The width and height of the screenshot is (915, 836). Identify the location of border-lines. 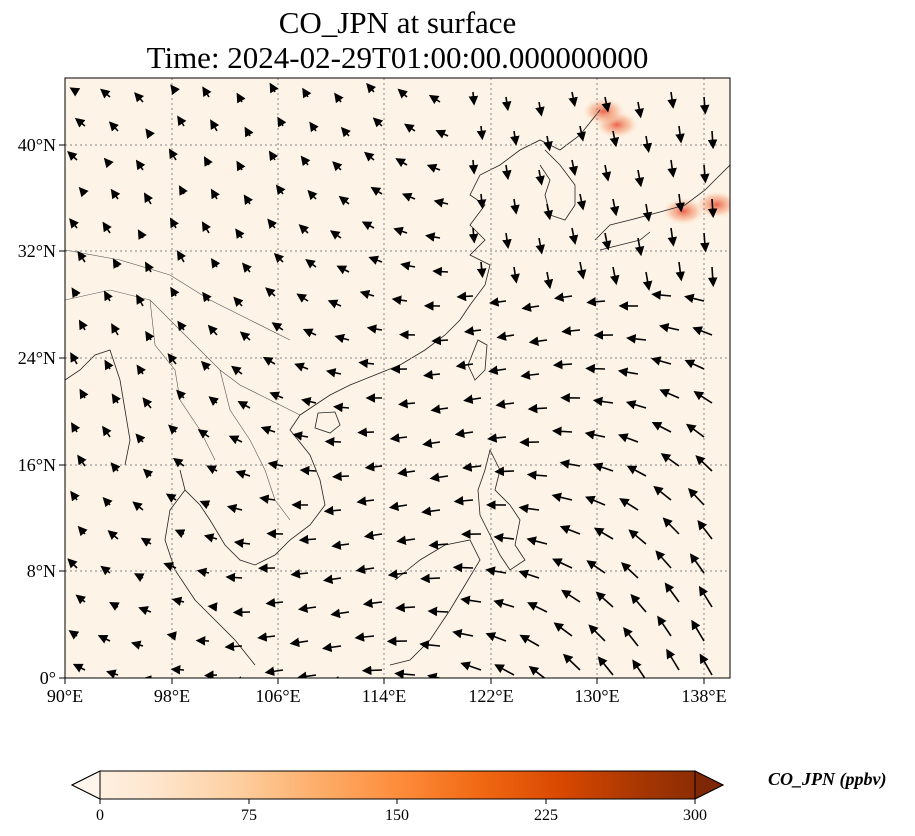
(183, 385).